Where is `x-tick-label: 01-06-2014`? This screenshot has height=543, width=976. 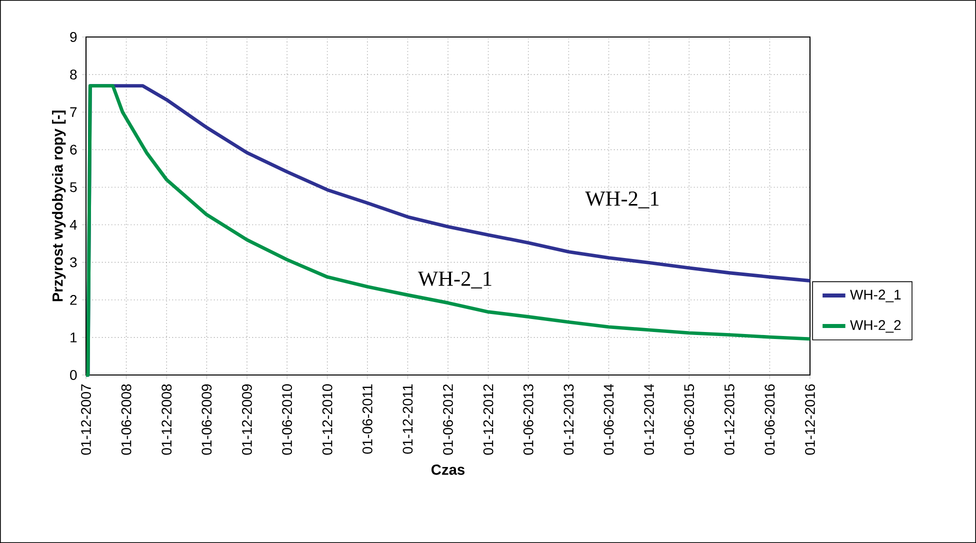
x-tick-label: 01-06-2014 is located at coordinates (609, 419).